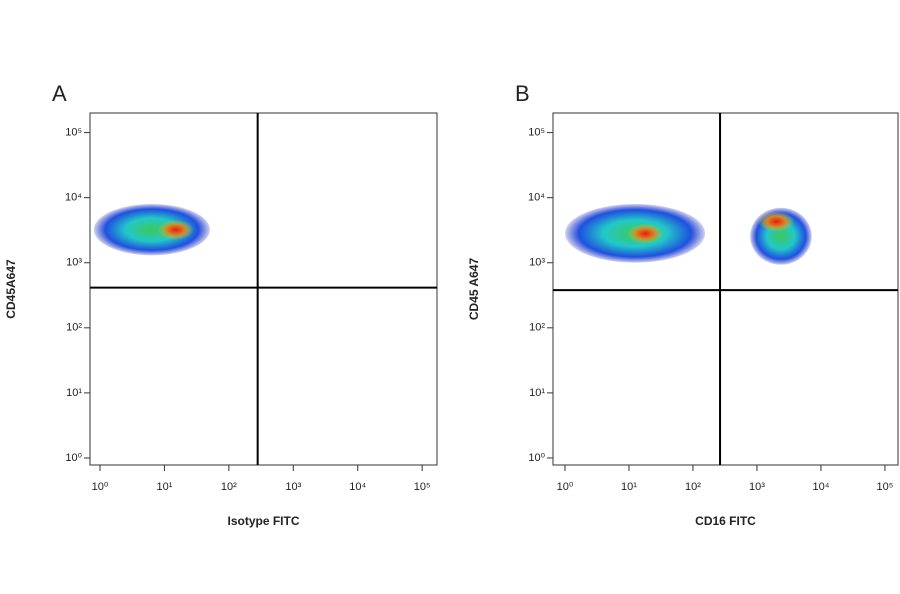 The image size is (900, 594). Describe the element at coordinates (11, 289) in the screenshot. I see `y-axis-title: CD45A647` at that location.